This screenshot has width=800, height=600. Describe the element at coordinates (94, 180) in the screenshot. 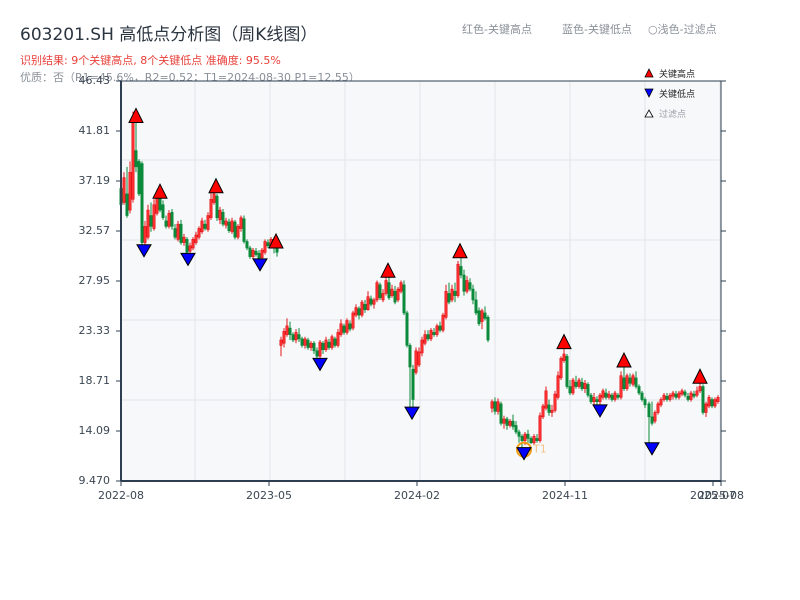

I see `y-tick-label: 37.19` at that location.